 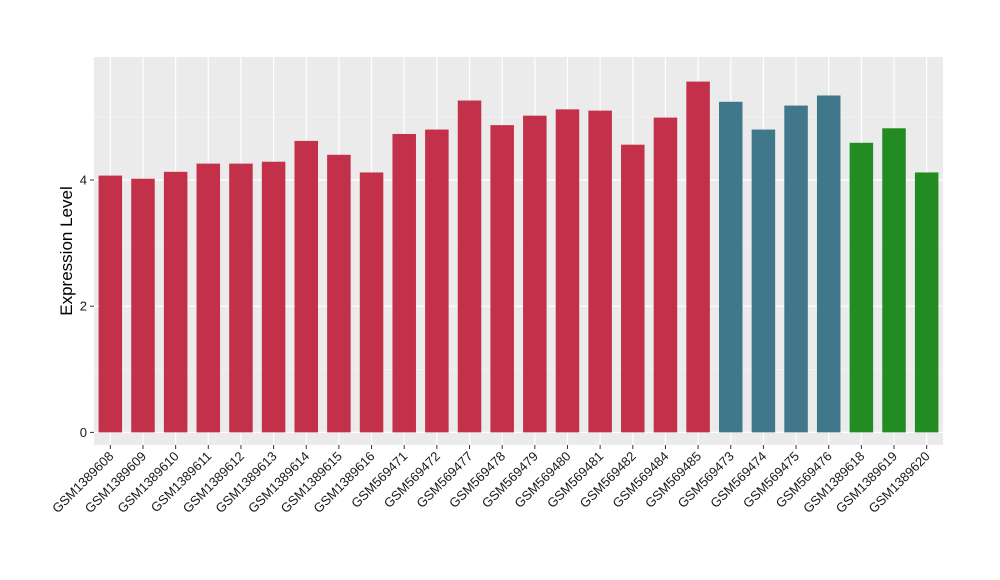 I want to click on bar-GSM569476, so click(x=828, y=264).